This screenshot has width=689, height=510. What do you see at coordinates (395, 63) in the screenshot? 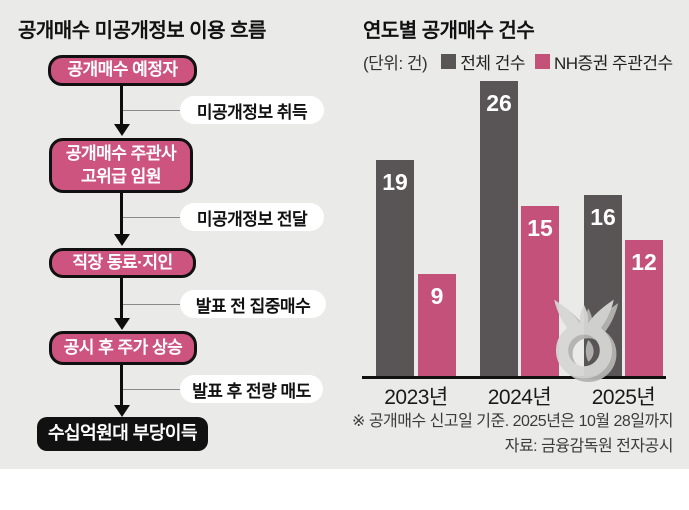
I see `unit-label: (단위: 건)` at bounding box center [395, 63].